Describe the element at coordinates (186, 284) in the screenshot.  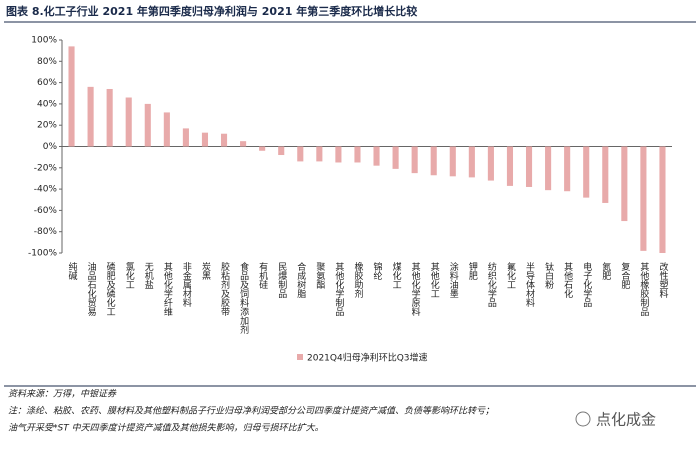
I see `x-tick-label: 非金属材料` at that location.